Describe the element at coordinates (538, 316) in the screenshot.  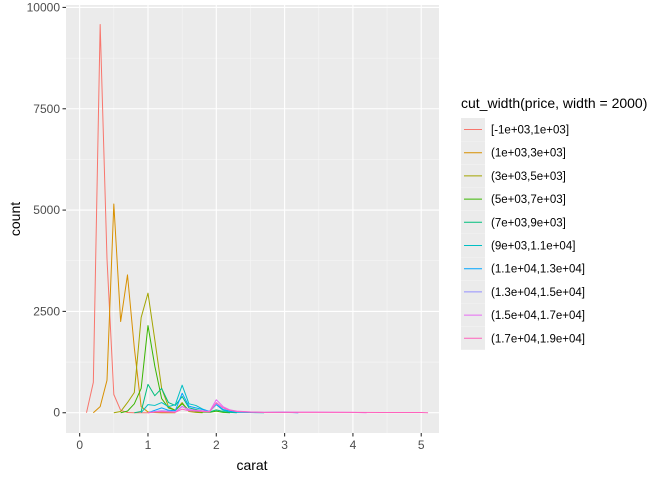
I see `legend-label: (1.5e+04,1.7e+04]` at that location.